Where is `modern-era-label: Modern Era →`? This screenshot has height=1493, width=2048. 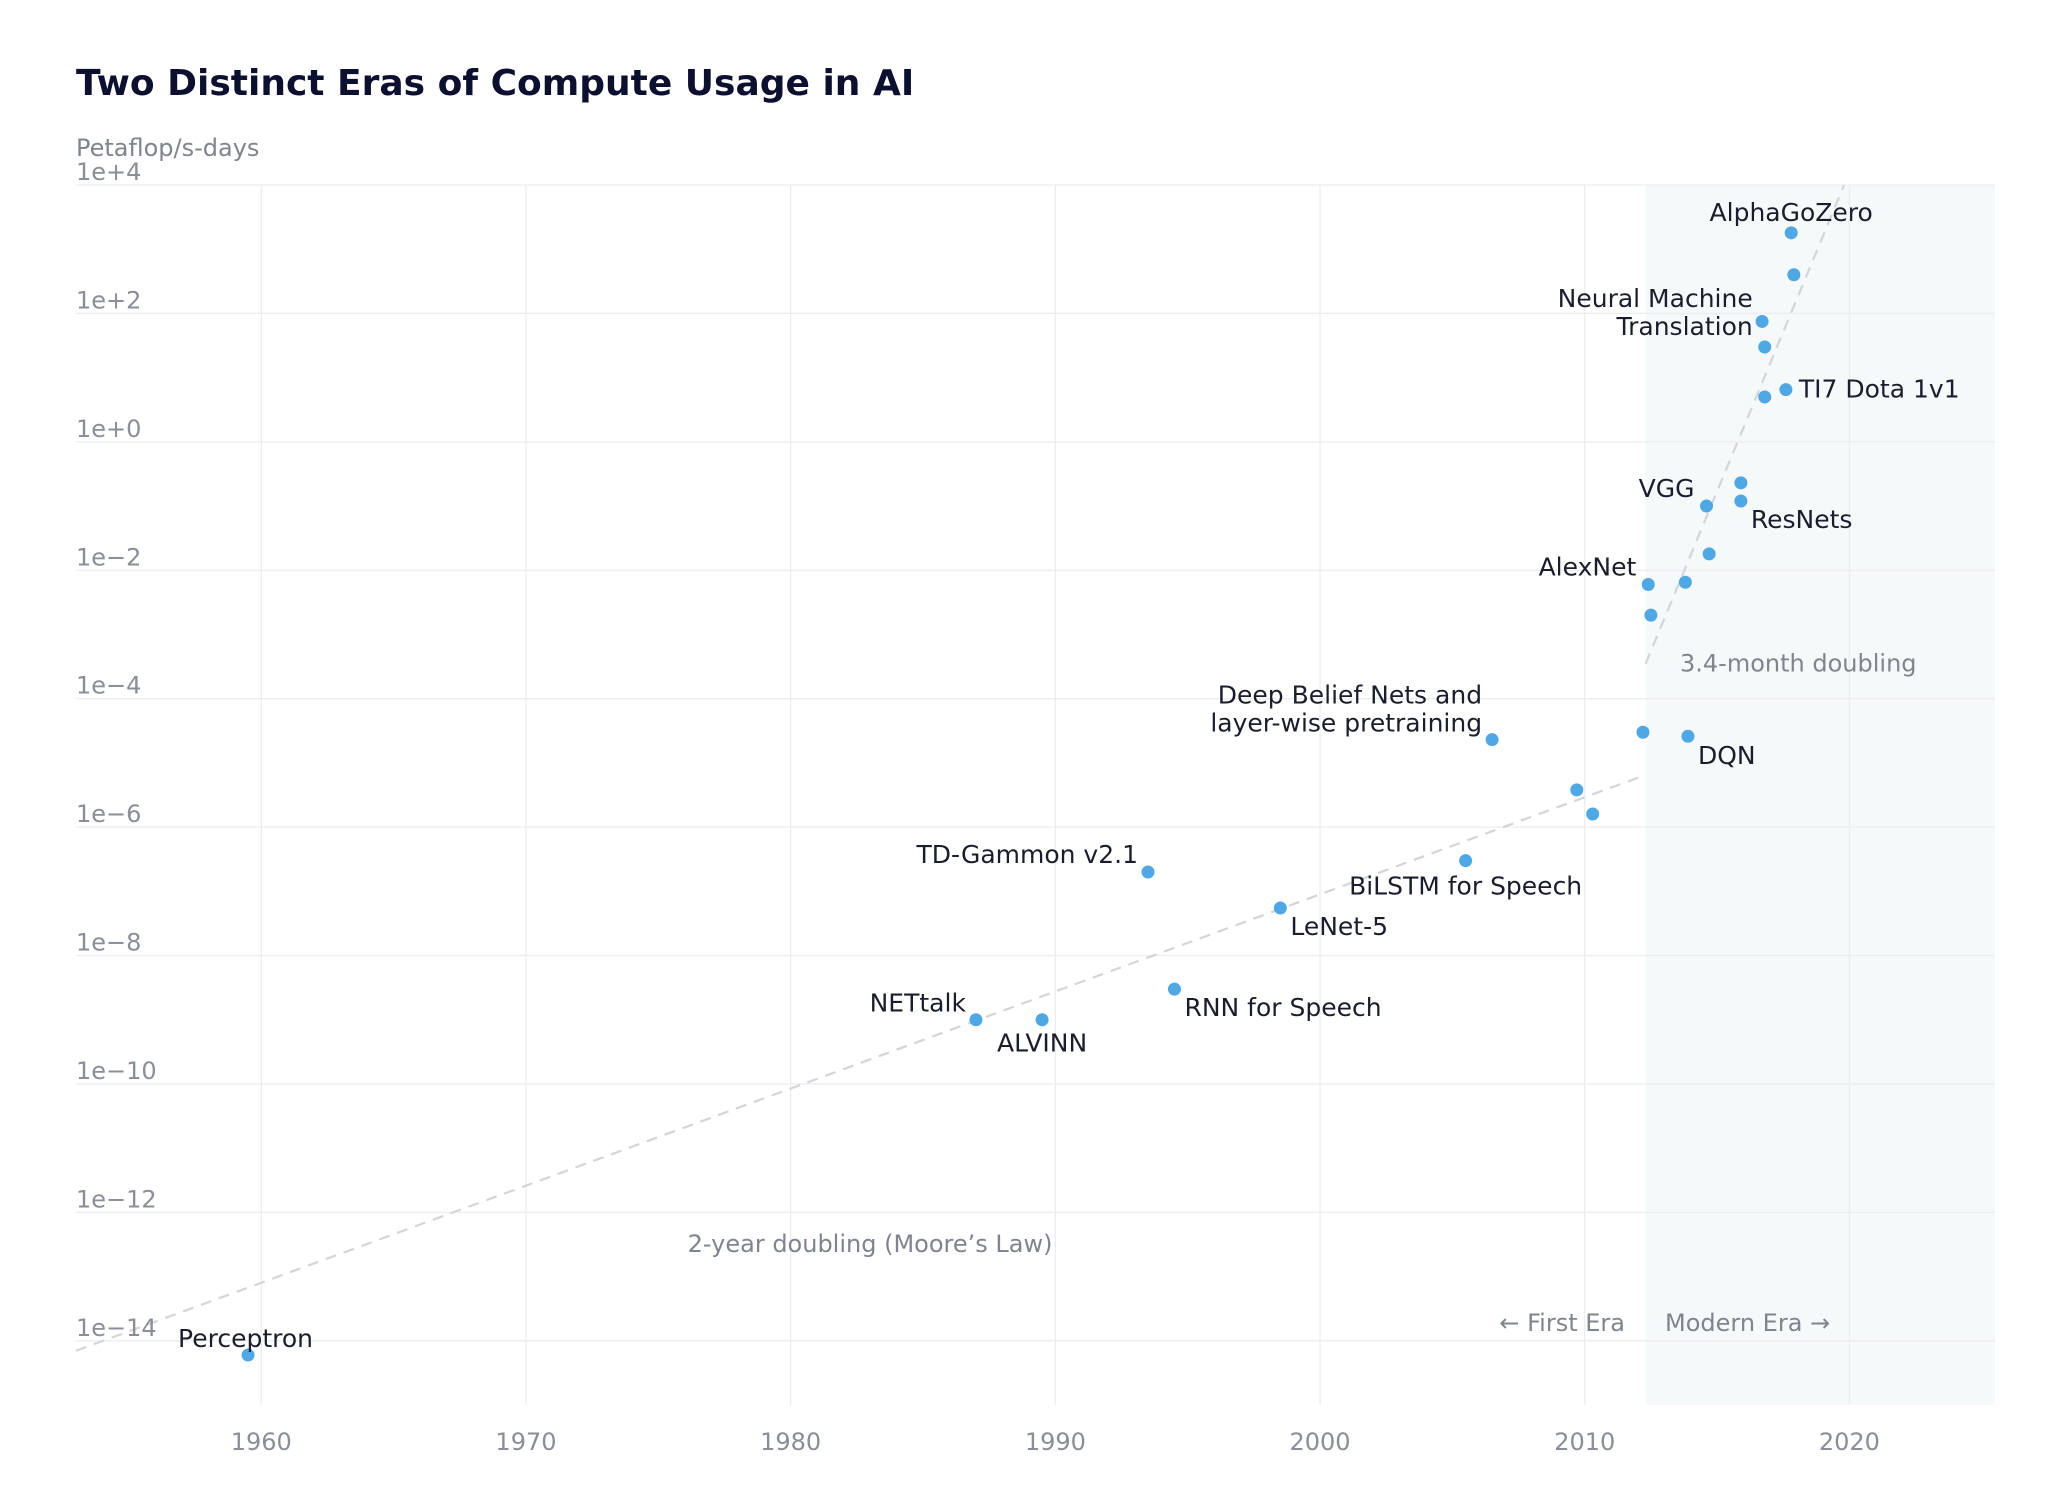
modern-era-label: Modern Era → is located at coordinates (1747, 1323).